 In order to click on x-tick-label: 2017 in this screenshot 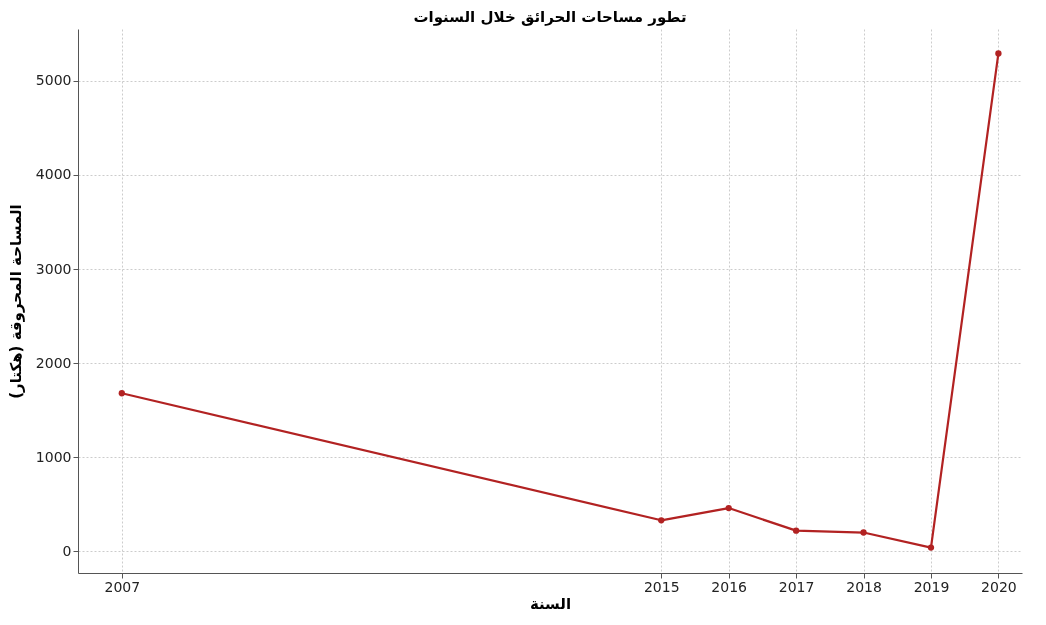, I will do `click(796, 586)`.